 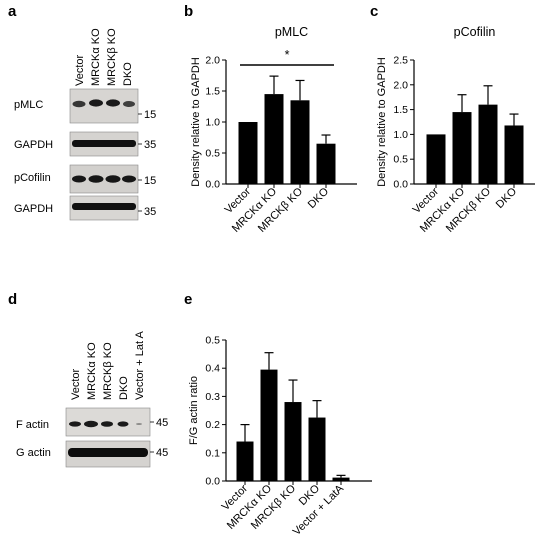 I want to click on y-tick-label: 0.1, so click(x=212, y=453).